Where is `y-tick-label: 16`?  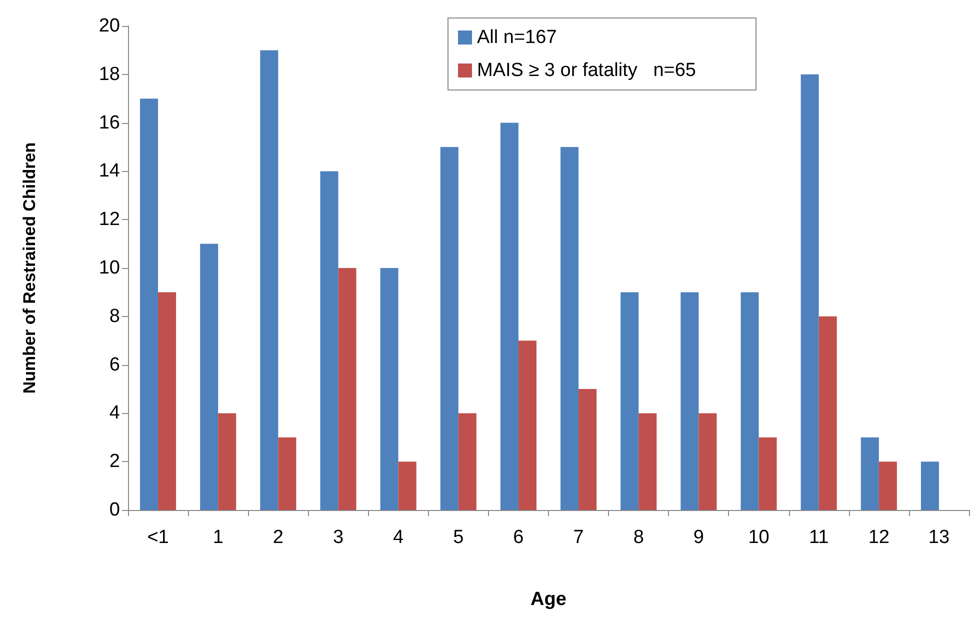 y-tick-label: 16 is located at coordinates (109, 123).